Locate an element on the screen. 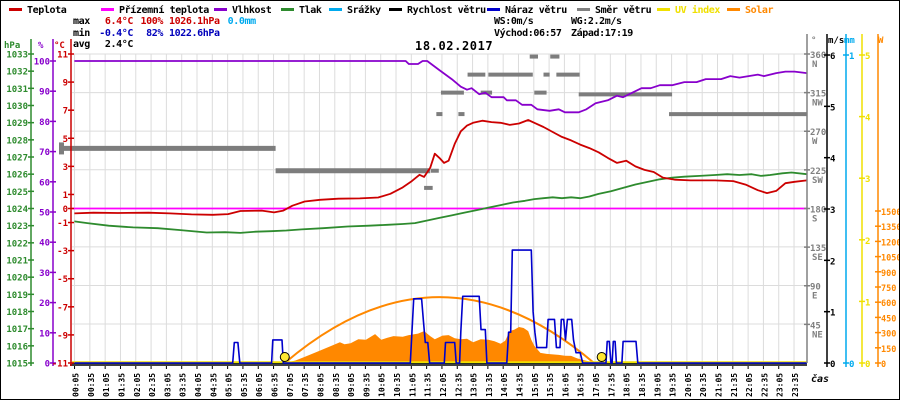  svg-text: 6 is located at coordinates (832, 57).